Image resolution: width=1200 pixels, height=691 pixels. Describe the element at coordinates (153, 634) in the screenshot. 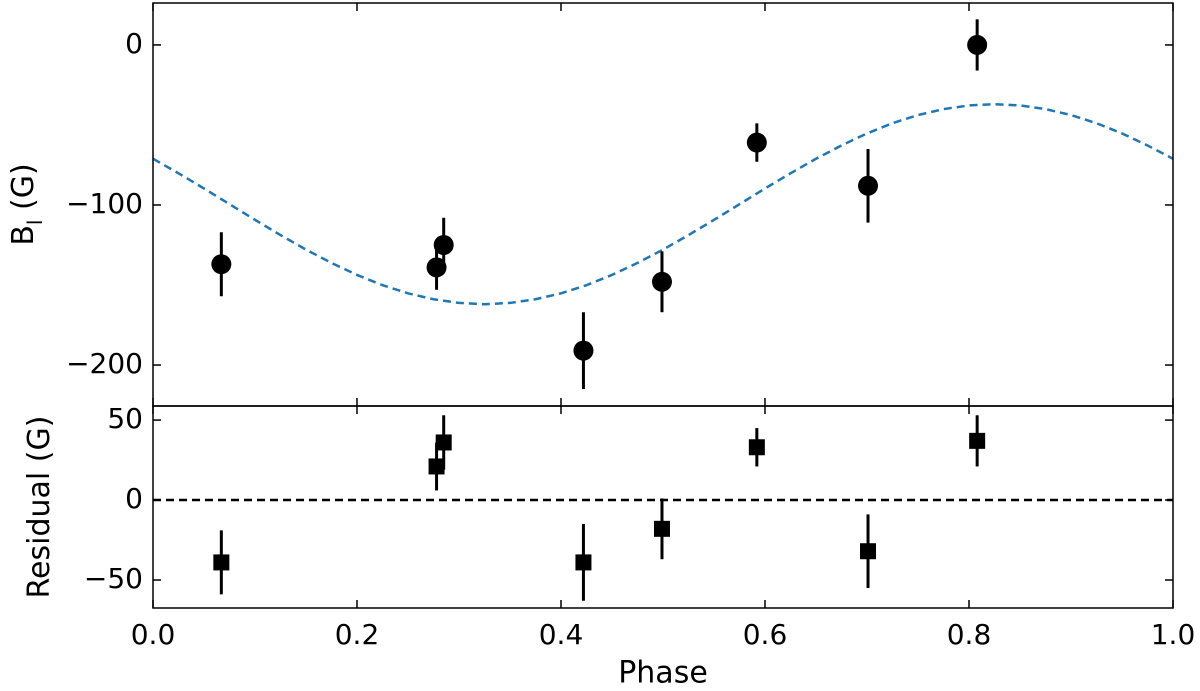

I see `x-tick-label: 0.0` at that location.